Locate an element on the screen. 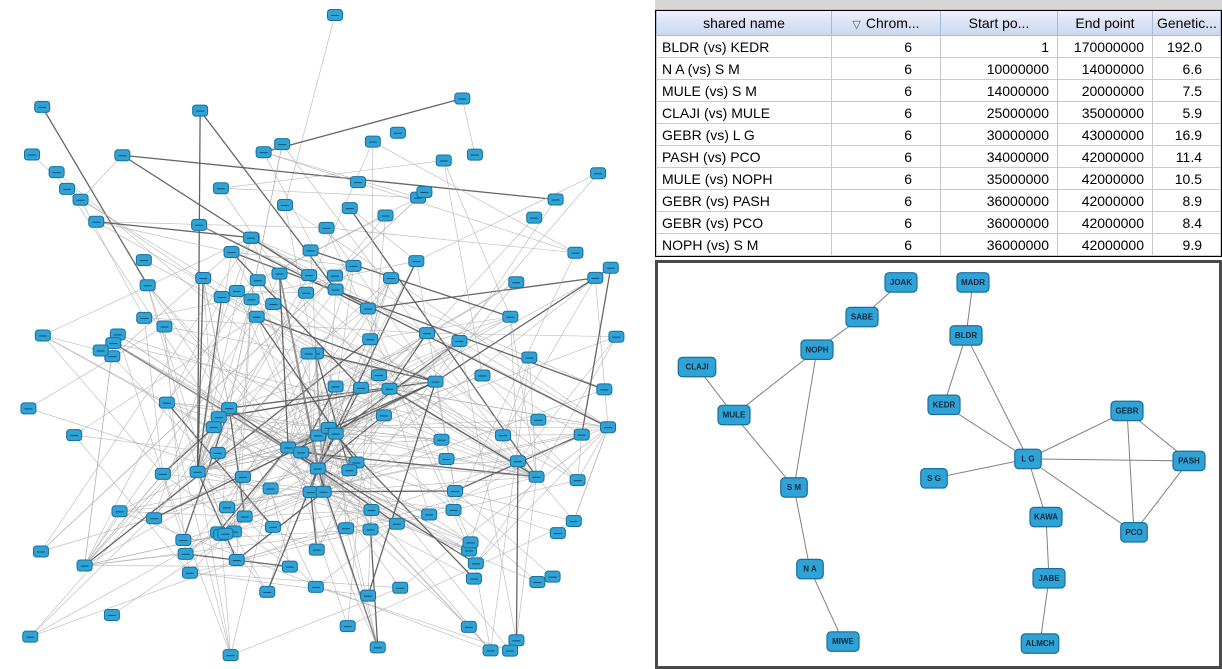 The width and height of the screenshot is (1222, 669). cell: 25000000 is located at coordinates (999, 112).